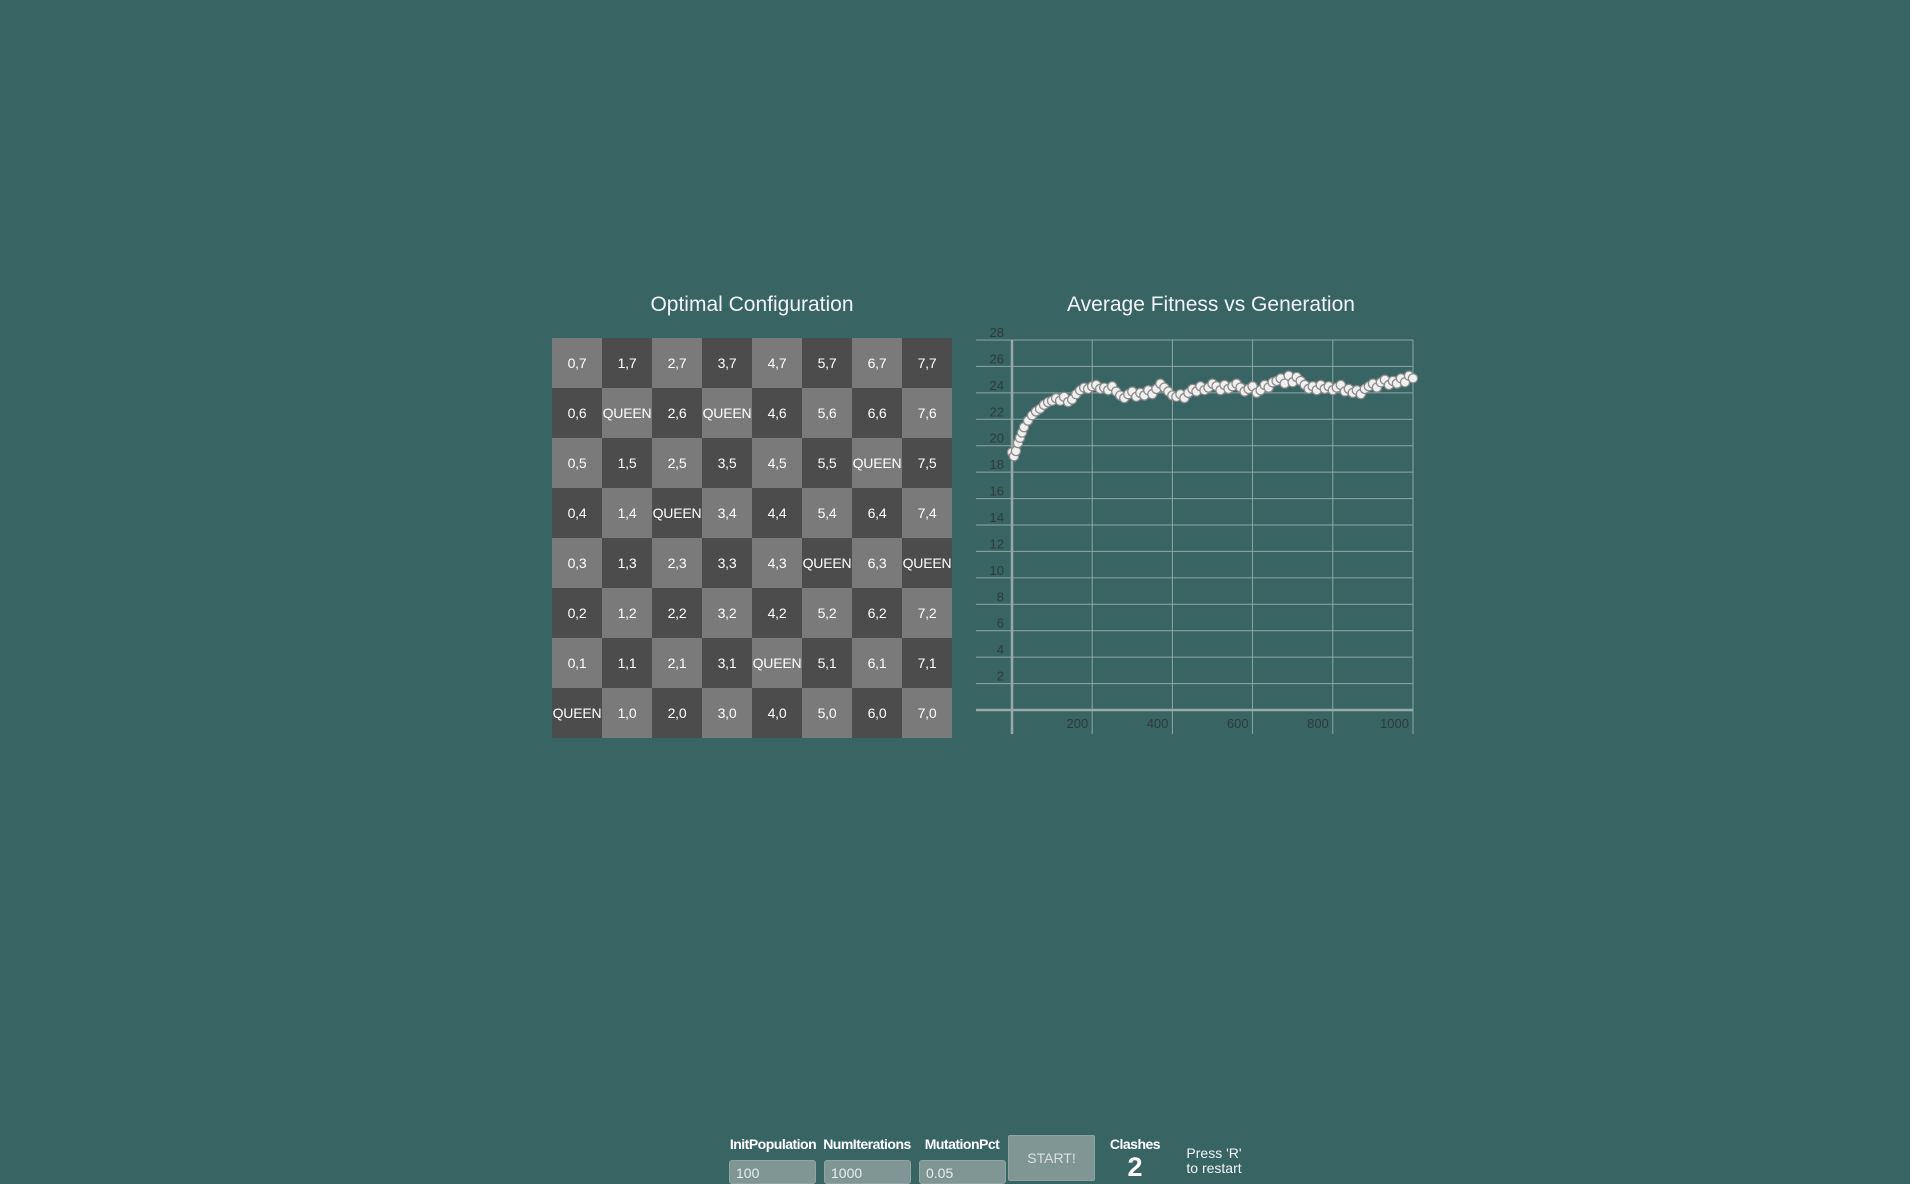  Describe the element at coordinates (752, 304) in the screenshot. I see `board-title: Optimal Configuration` at that location.